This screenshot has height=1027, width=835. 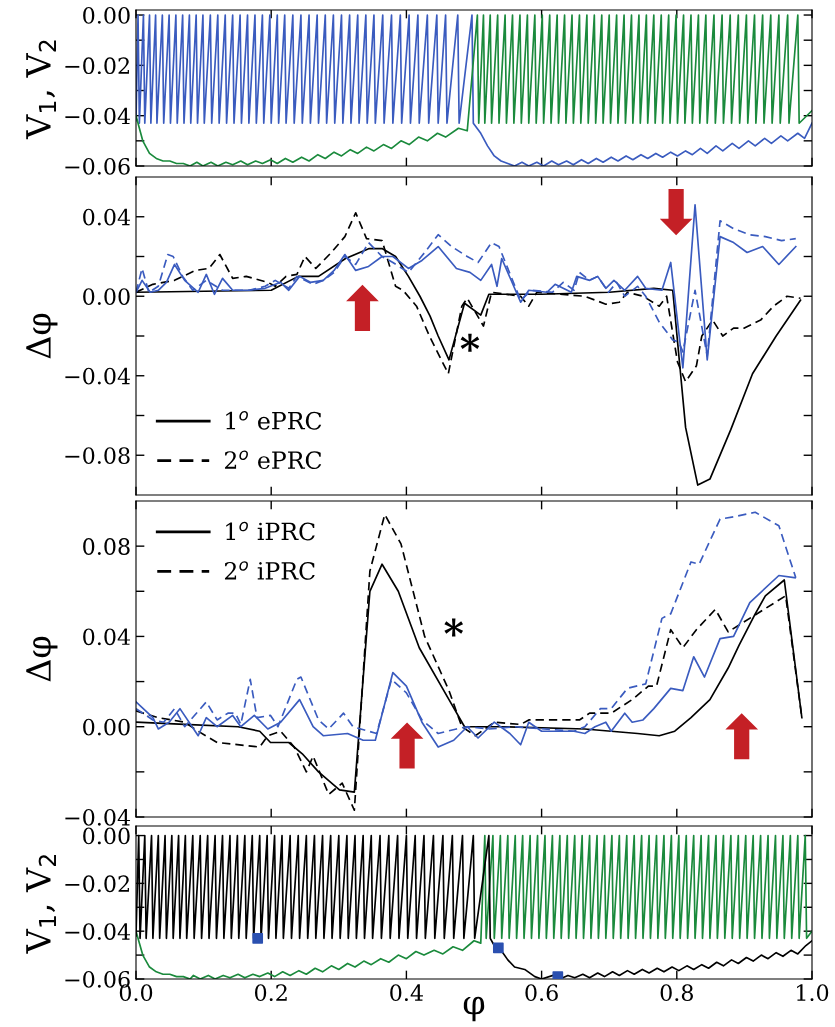 What do you see at coordinates (106, 546) in the screenshot?
I see `y-tick-label: 0.08` at bounding box center [106, 546].